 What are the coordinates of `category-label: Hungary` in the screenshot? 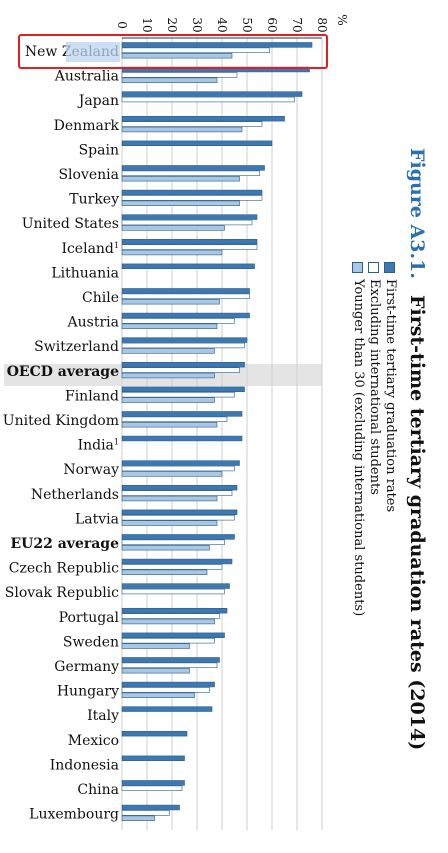 It's located at (88, 692).